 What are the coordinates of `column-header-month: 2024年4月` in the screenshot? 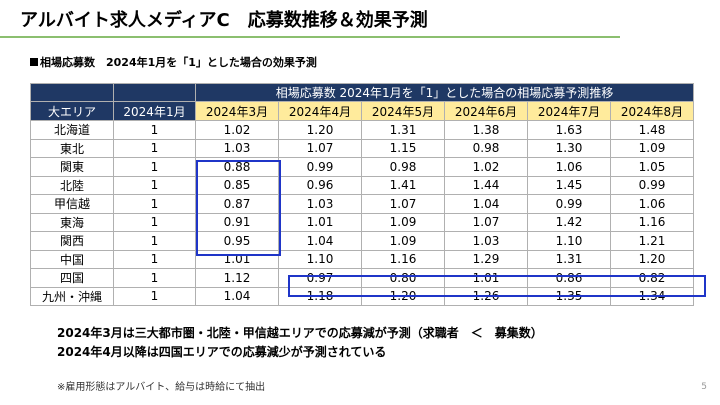 It's located at (320, 111).